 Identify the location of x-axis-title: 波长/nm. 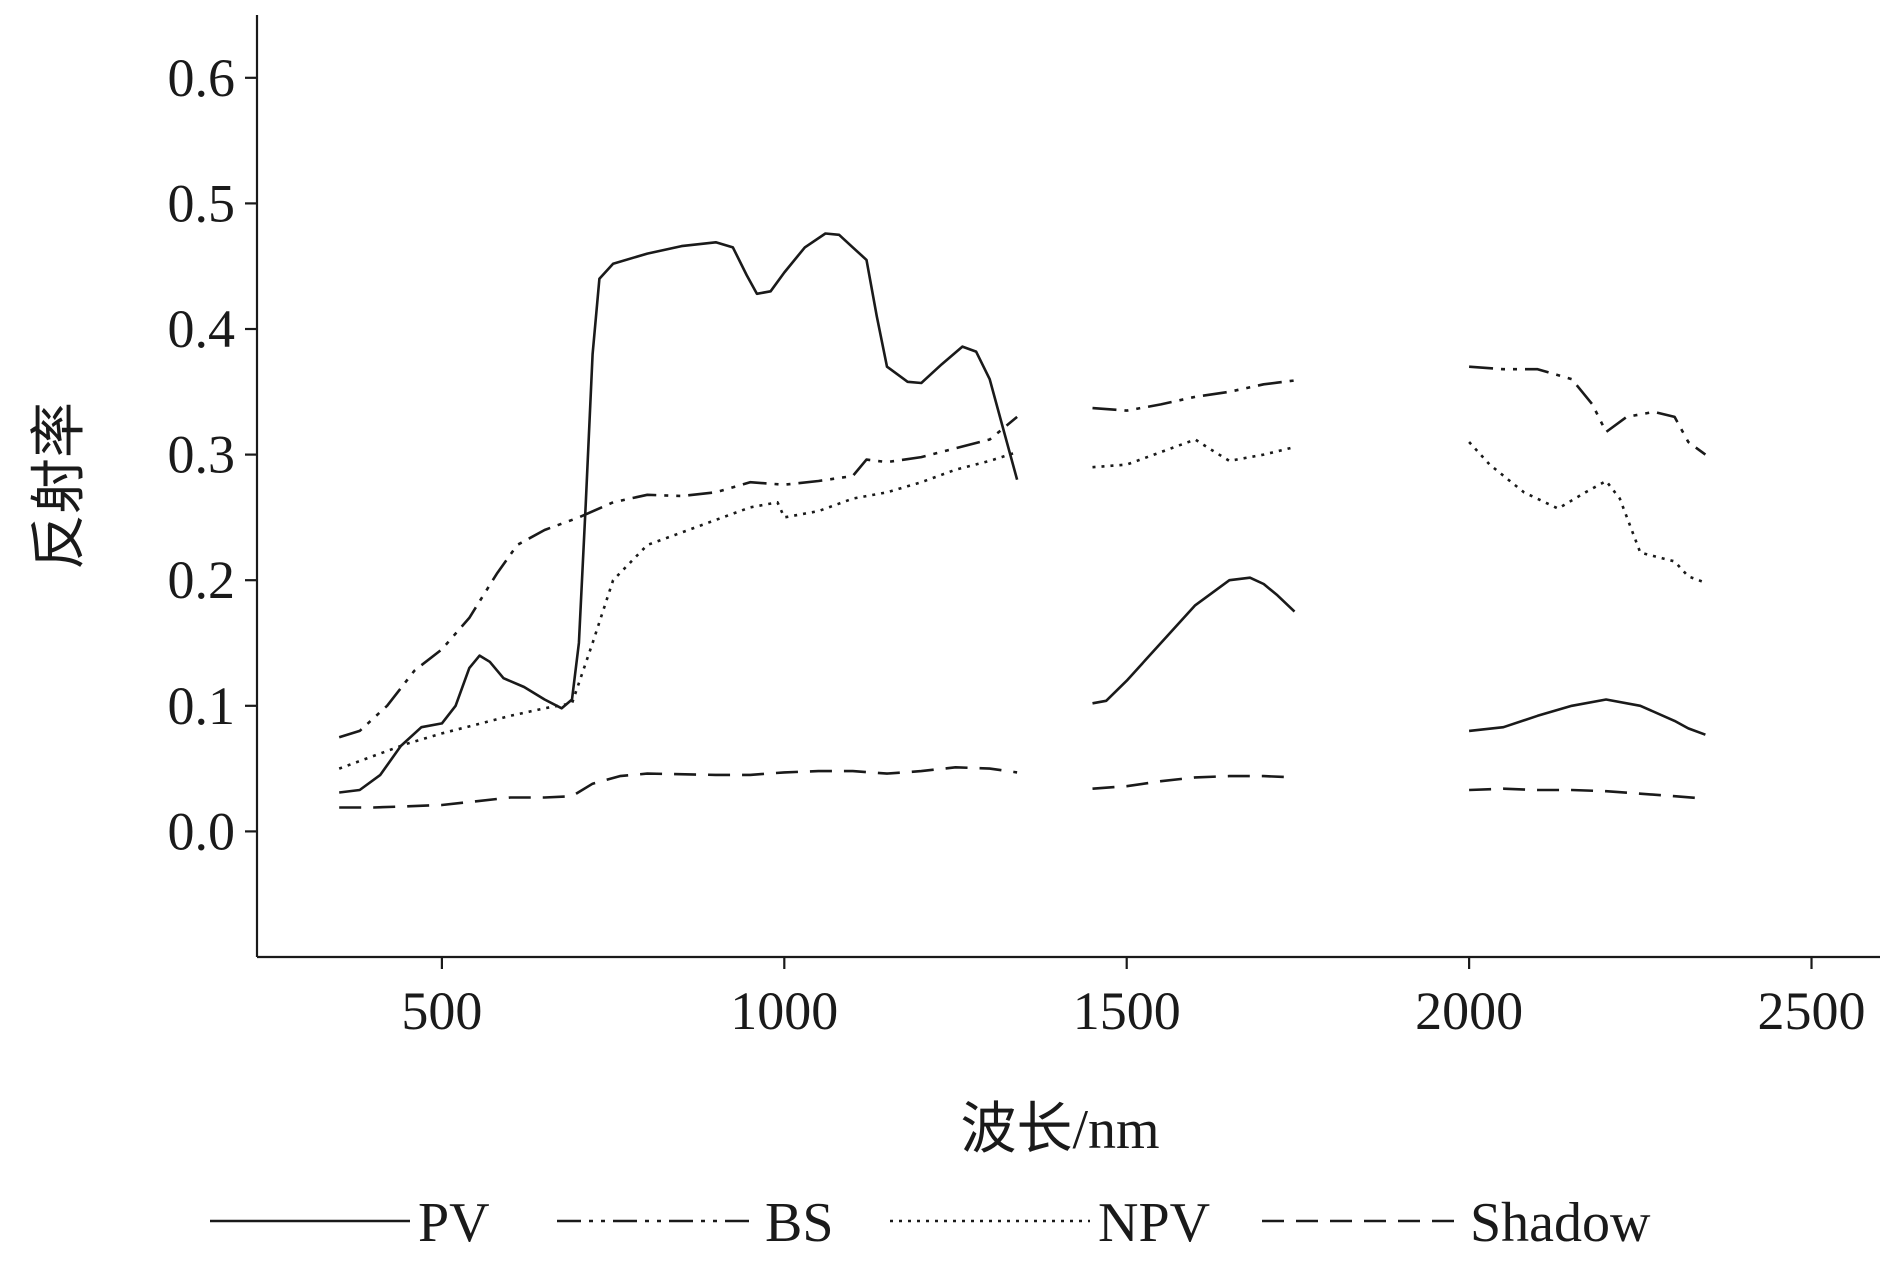
(1059, 1130).